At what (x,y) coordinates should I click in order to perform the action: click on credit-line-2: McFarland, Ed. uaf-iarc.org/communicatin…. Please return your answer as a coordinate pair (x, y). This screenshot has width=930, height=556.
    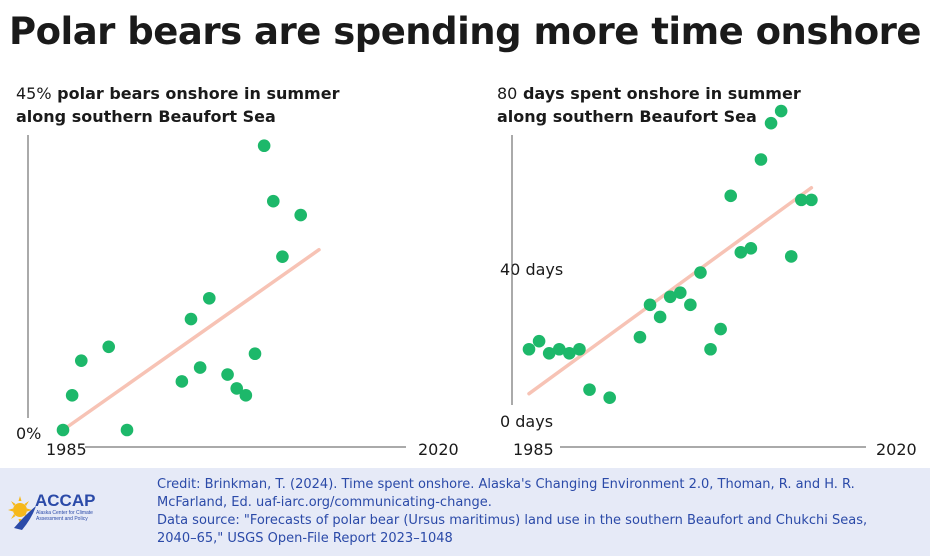
    Looking at the image, I should click on (324, 502).